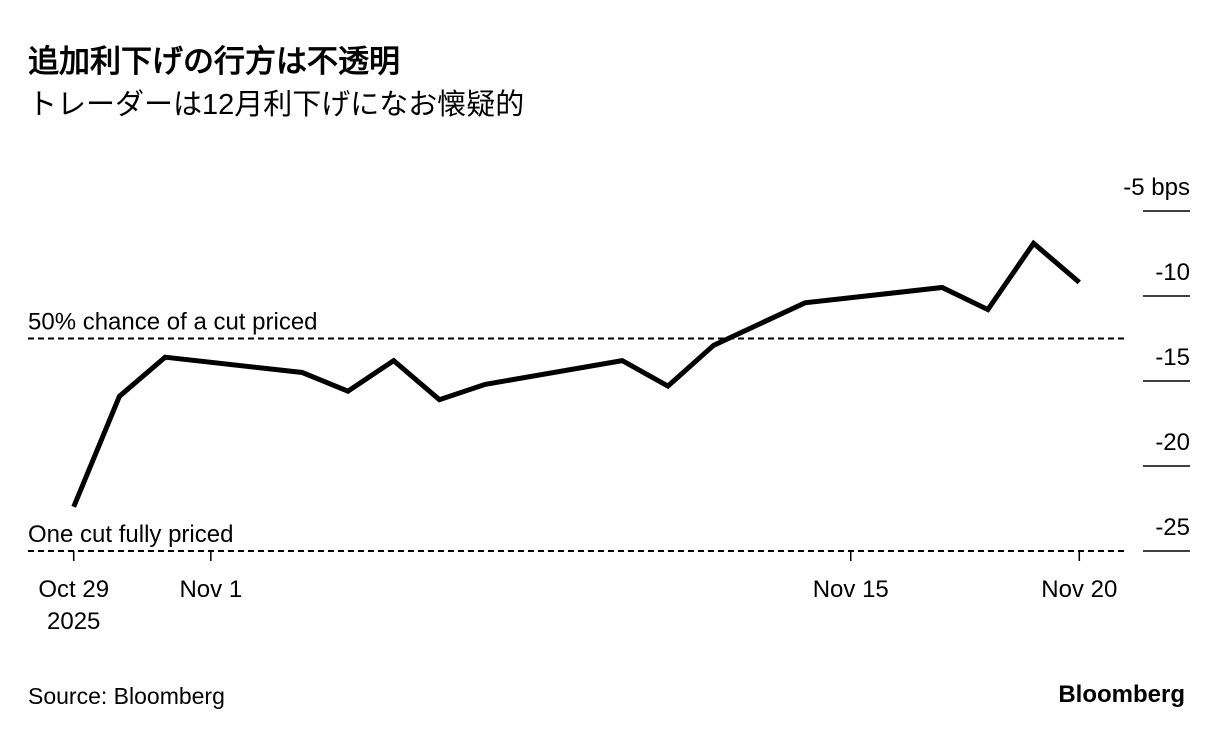 The image size is (1223, 736). What do you see at coordinates (74, 605) in the screenshot?
I see `x-tick-label: Oct 29 2025` at bounding box center [74, 605].